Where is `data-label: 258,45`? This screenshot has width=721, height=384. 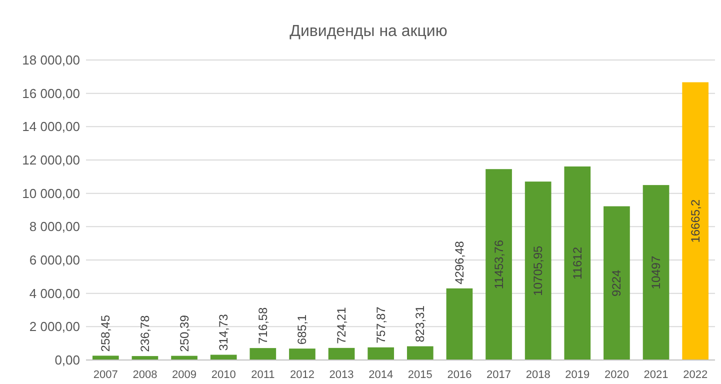
data-label: 258,45 is located at coordinates (105, 333).